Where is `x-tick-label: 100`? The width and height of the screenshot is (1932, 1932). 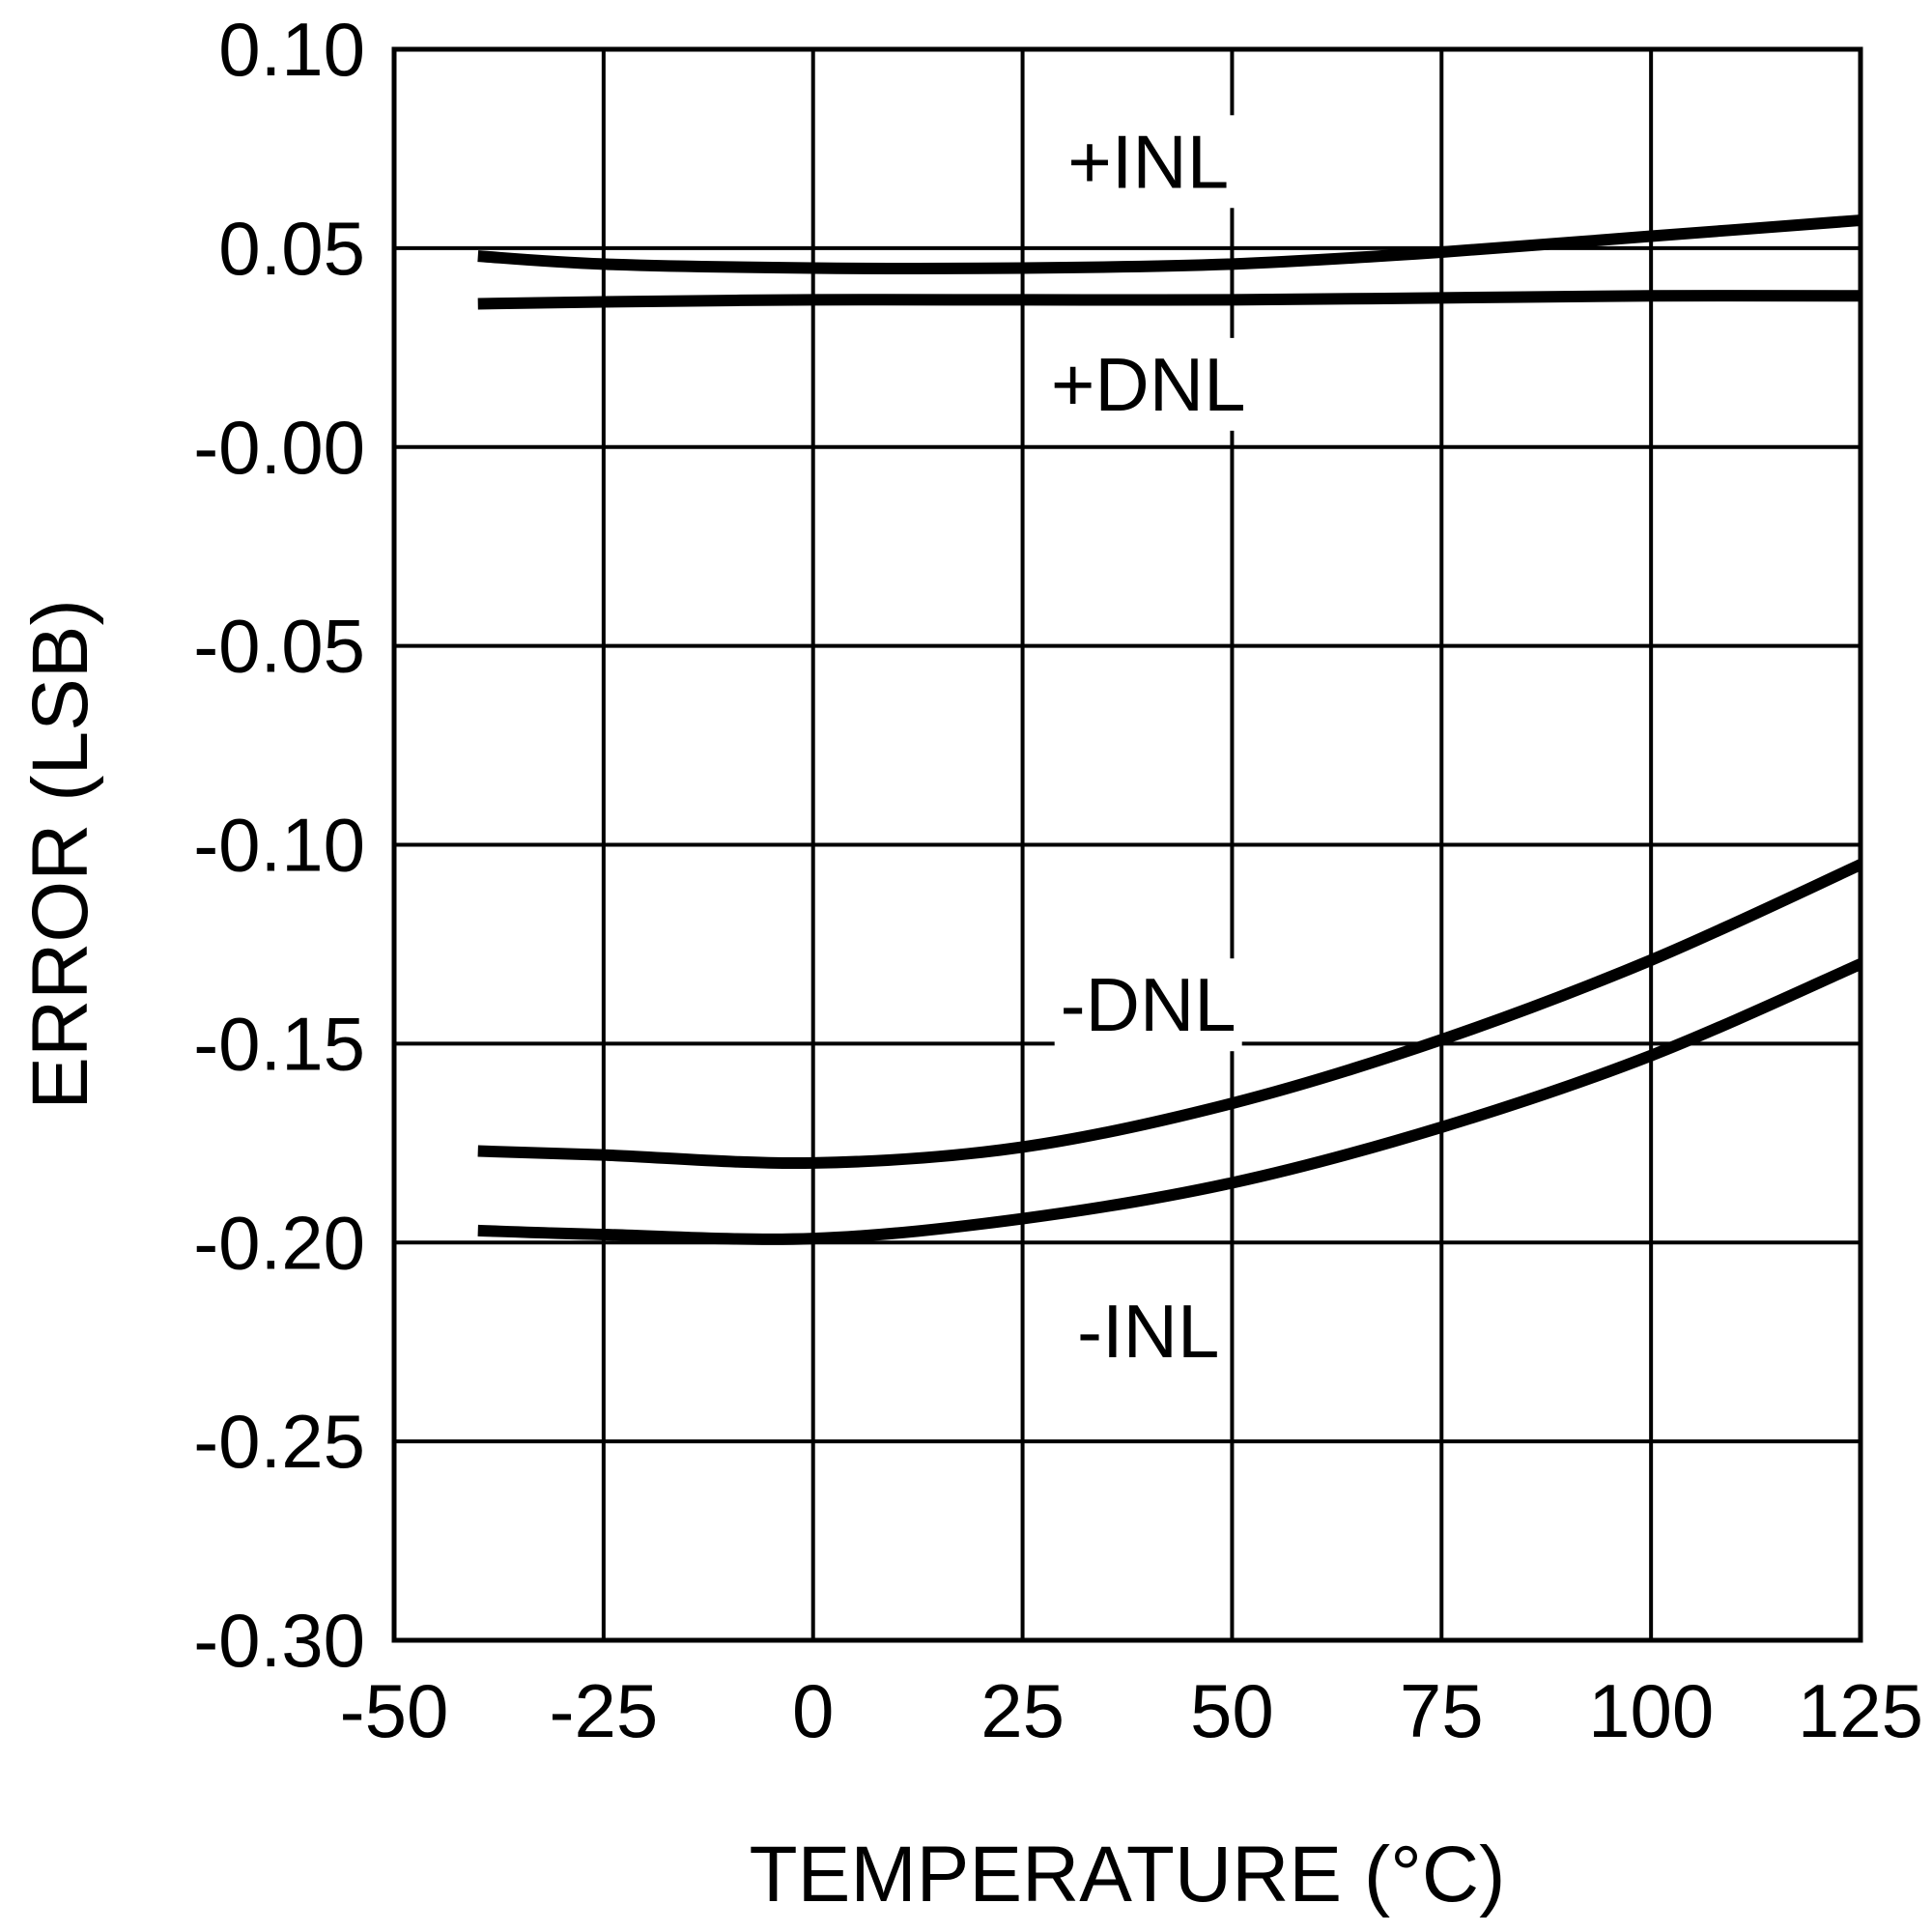
x-tick-label: 100 is located at coordinates (1651, 1710).